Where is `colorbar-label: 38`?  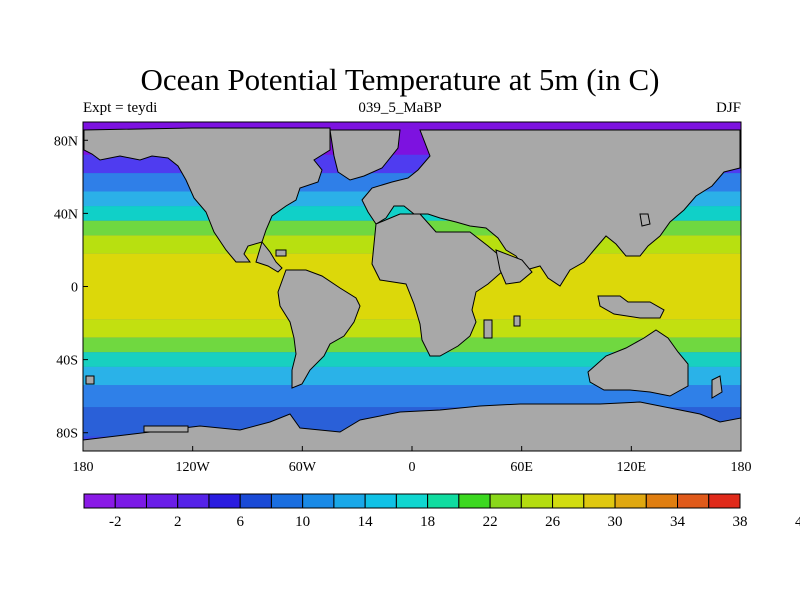 colorbar-label: 38 is located at coordinates (740, 522).